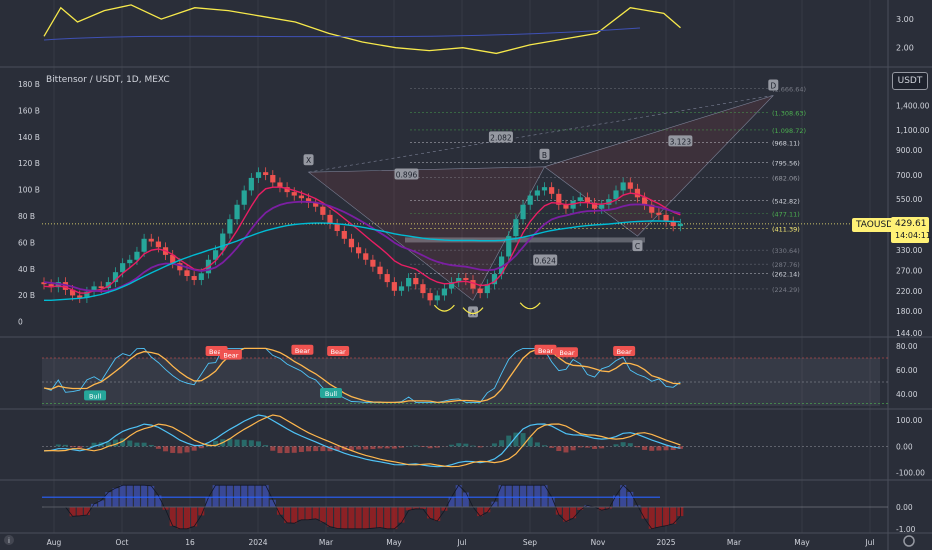 The image size is (932, 550). What do you see at coordinates (909, 175) in the screenshot?
I see `right-y-tick-label: 700.00` at bounding box center [909, 175].